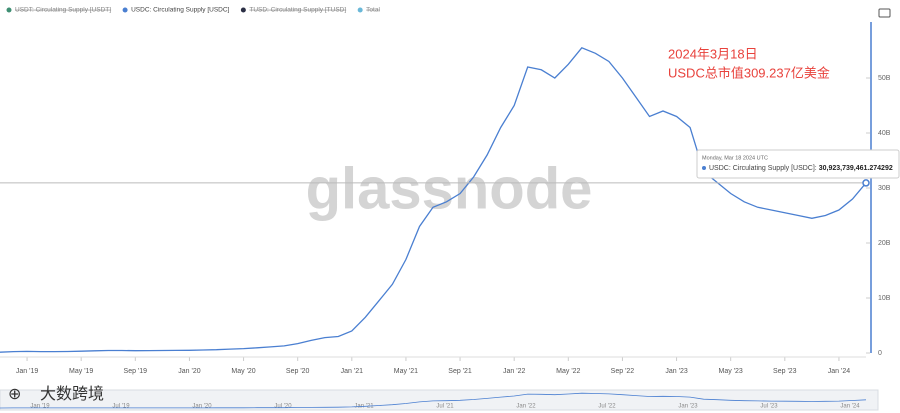 This screenshot has width=900, height=413. I want to click on x-tick-label: Jan '23, so click(676, 371).